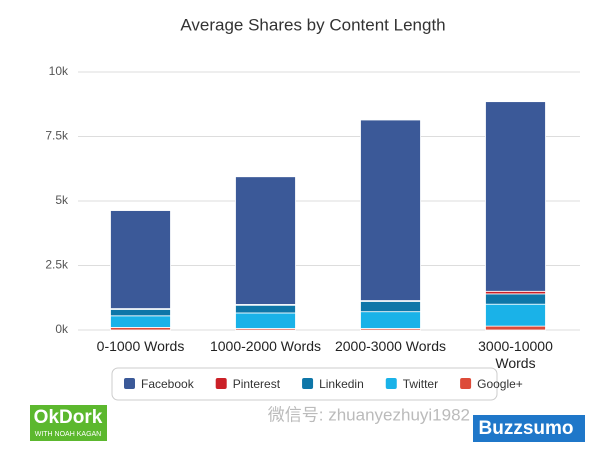  I want to click on legend-label: Facebook, so click(168, 384).